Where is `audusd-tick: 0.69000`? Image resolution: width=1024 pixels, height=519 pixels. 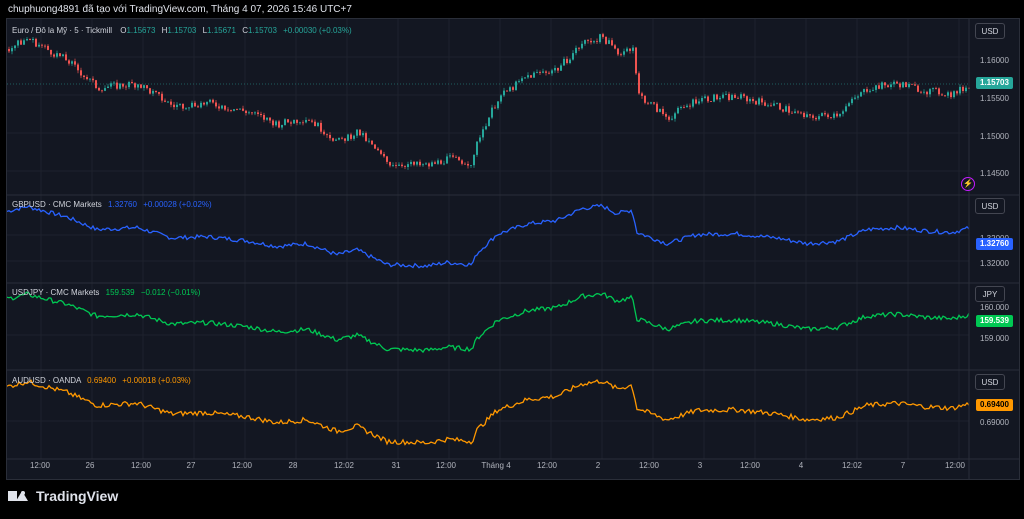
audusd-tick: 0.69000 is located at coordinates (994, 422).